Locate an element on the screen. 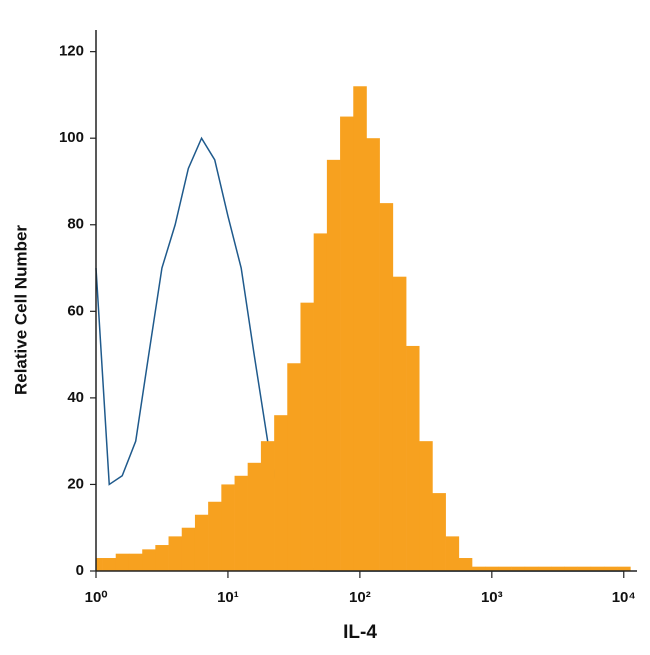 Image resolution: width=650 pixels, height=655 pixels. y-tick-label: 60 is located at coordinates (75, 310).